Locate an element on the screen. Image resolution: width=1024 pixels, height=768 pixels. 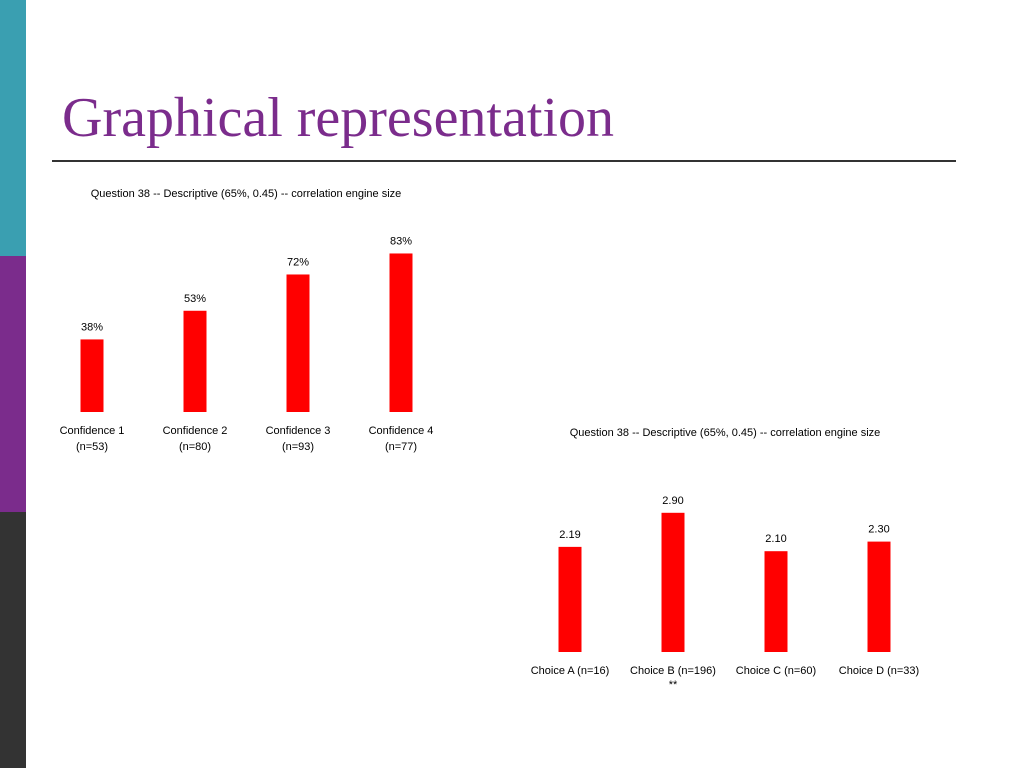
category-label: Confidence 3 is located at coordinates (298, 431).